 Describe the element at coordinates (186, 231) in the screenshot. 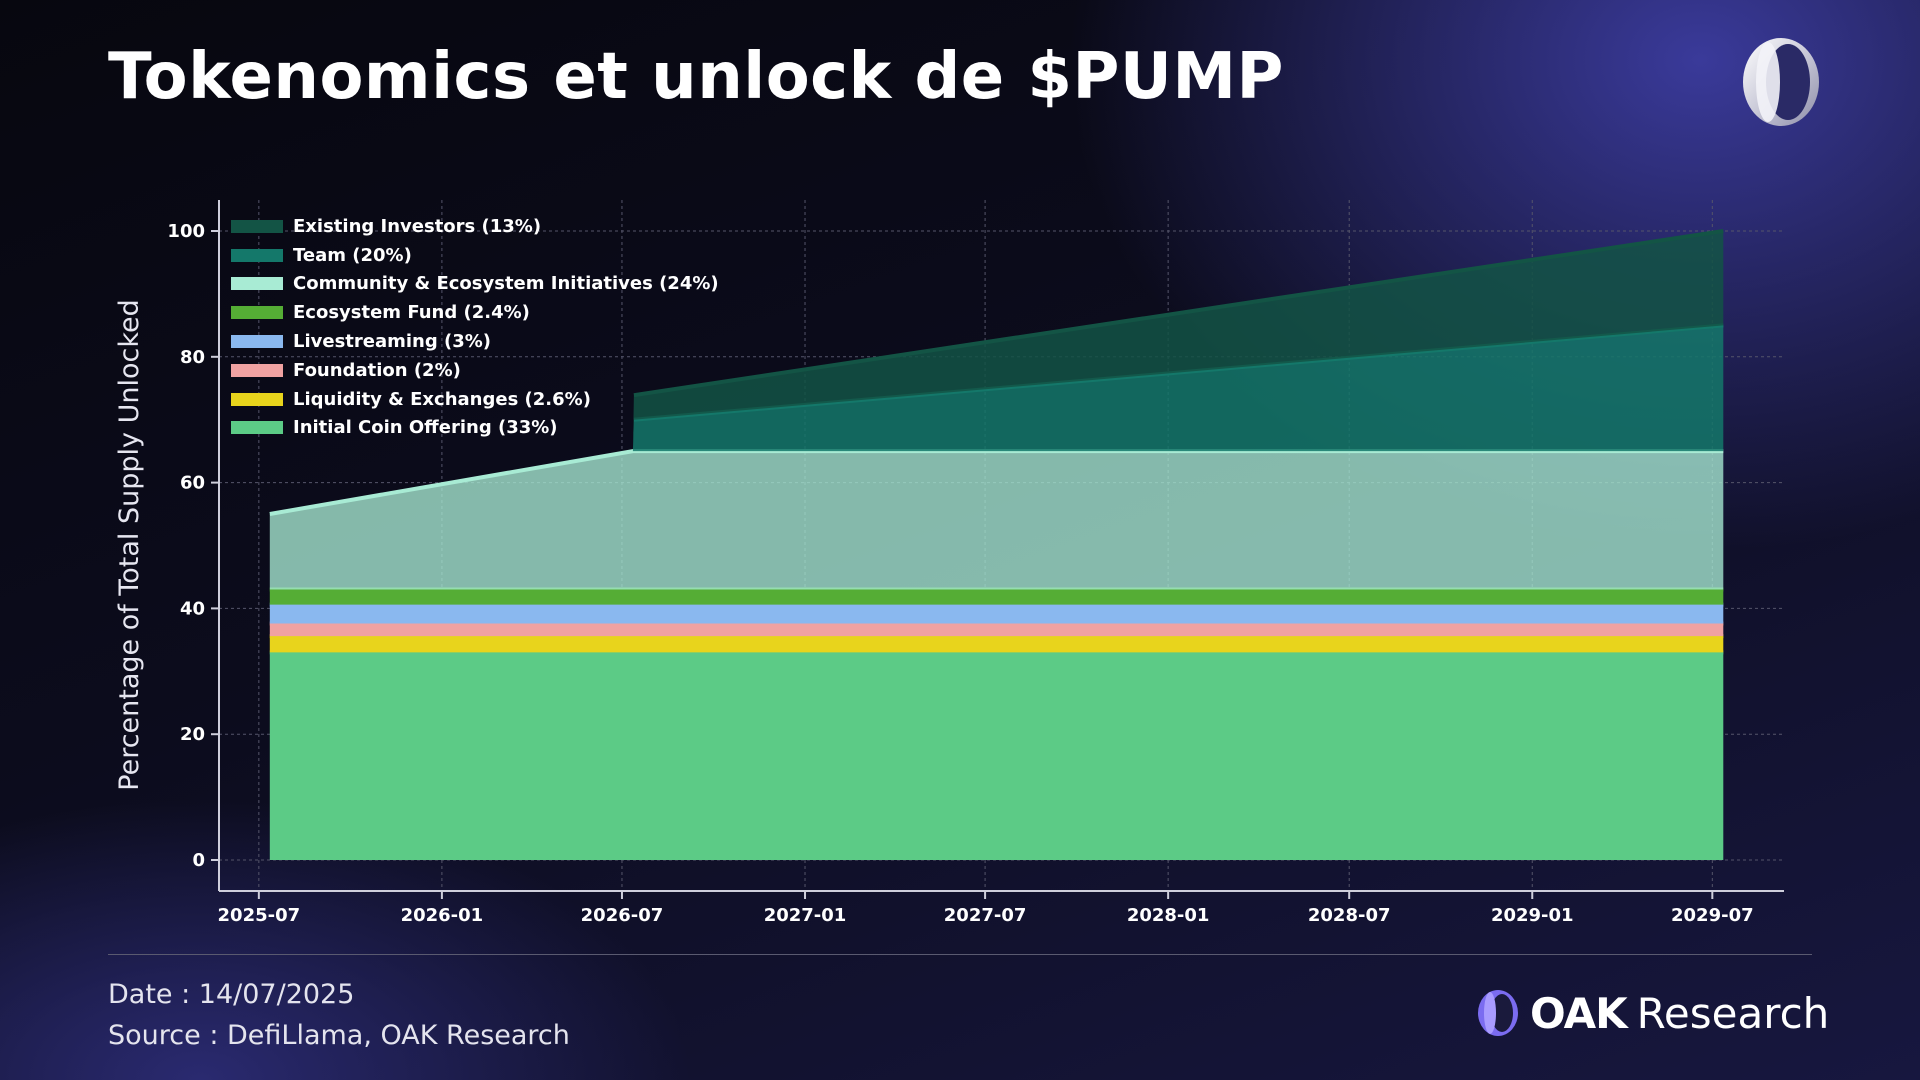

I see `y-tick-label: 100` at that location.